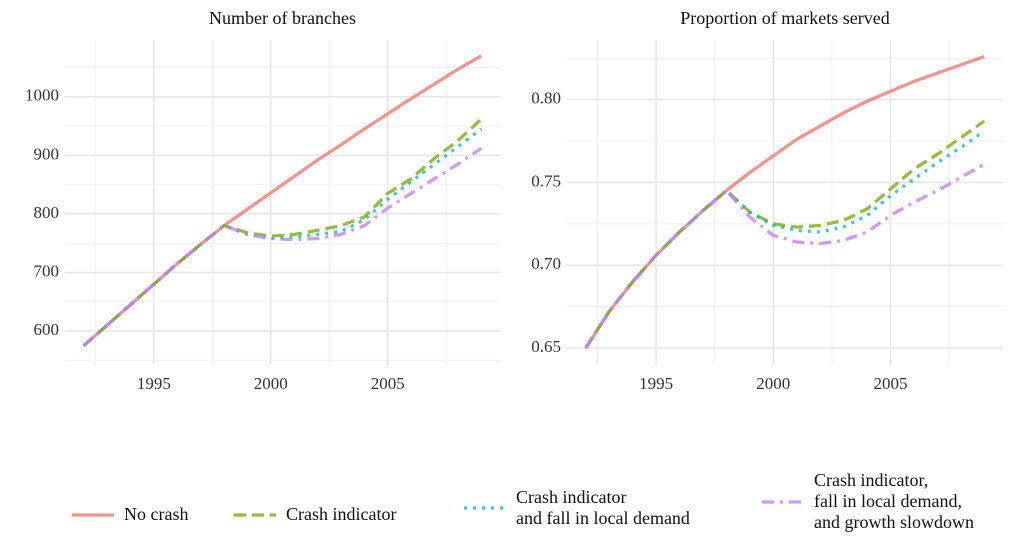  What do you see at coordinates (47, 212) in the screenshot?
I see `y-tick-label: 800` at bounding box center [47, 212].